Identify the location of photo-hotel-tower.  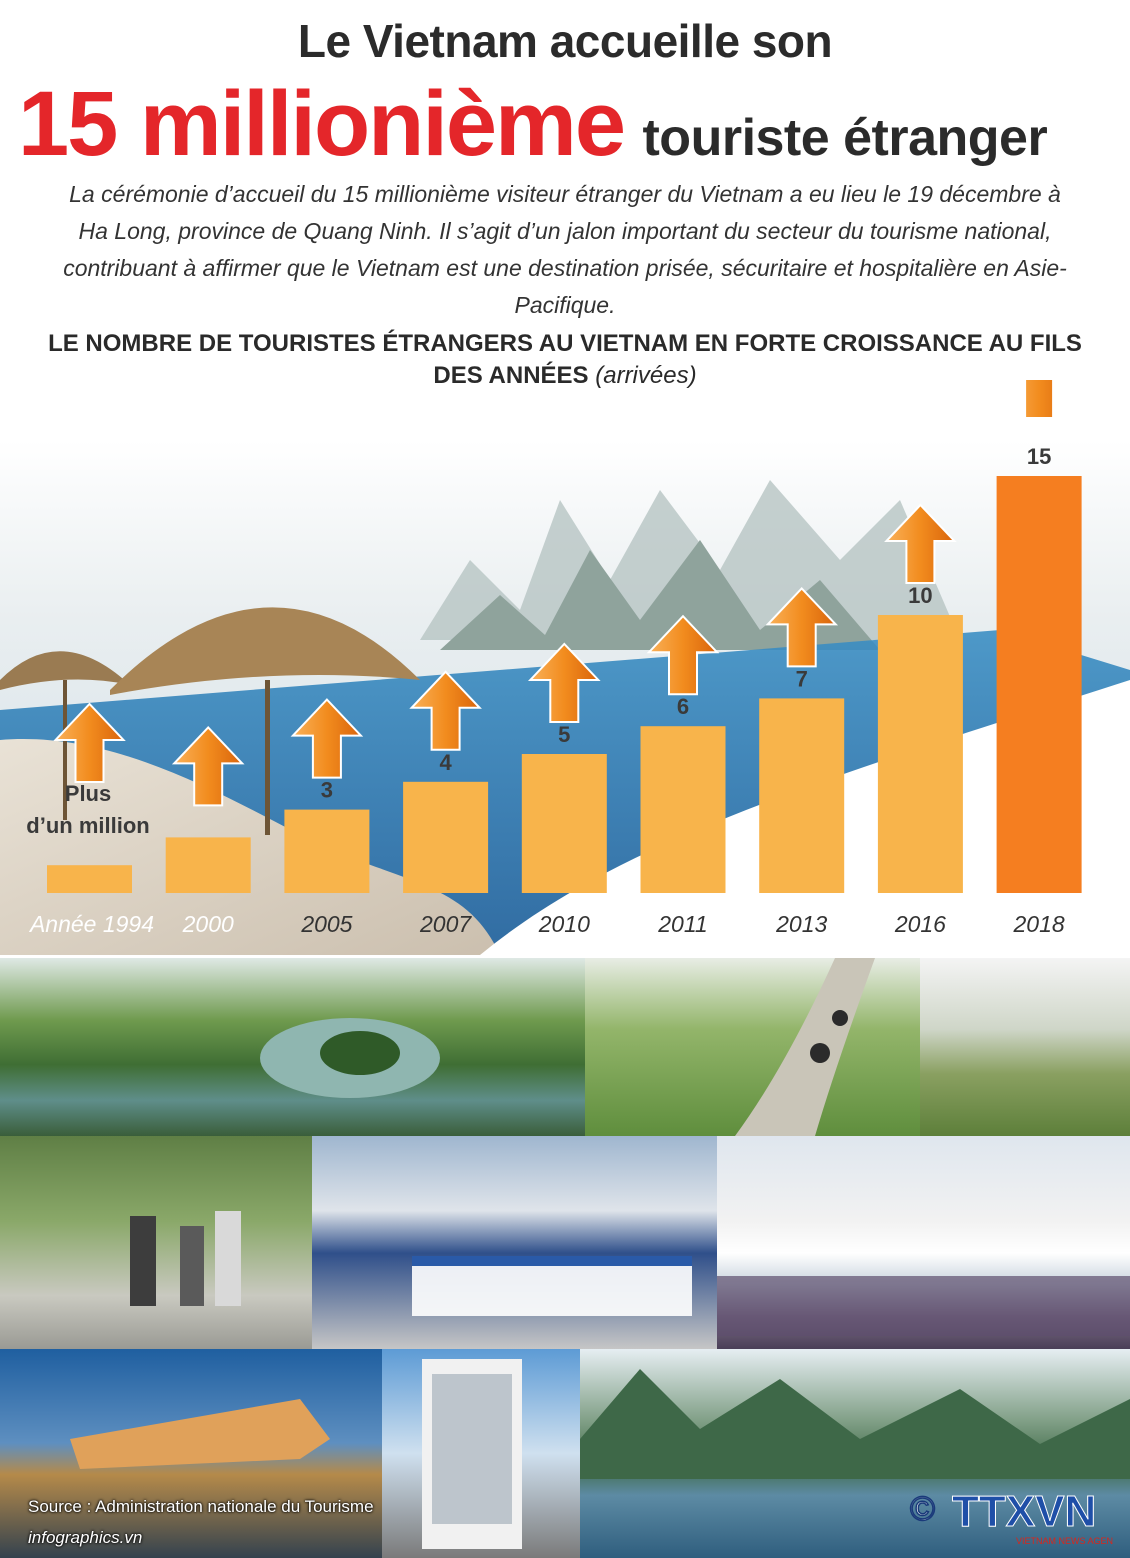
(481, 1453).